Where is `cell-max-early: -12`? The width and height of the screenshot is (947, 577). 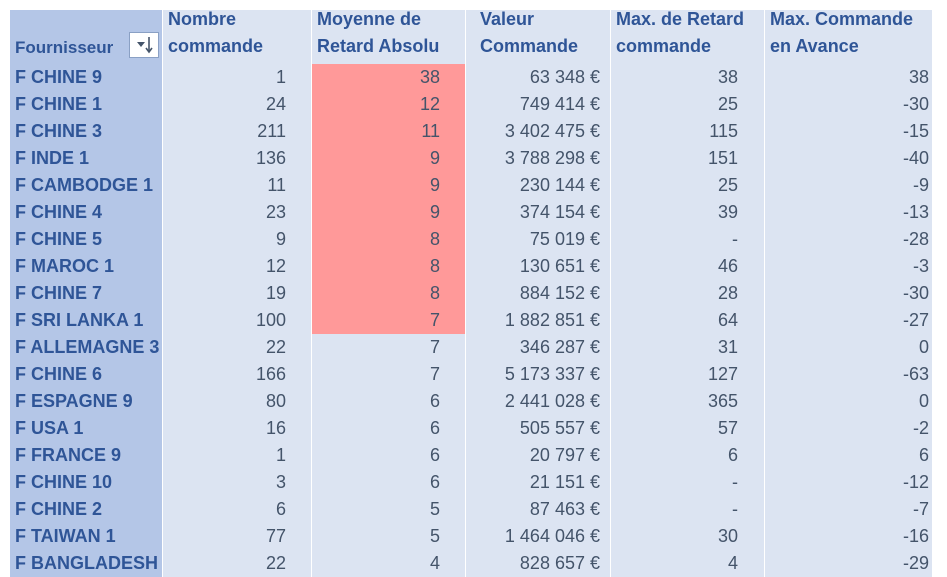
cell-max-early: -12 is located at coordinates (848, 482).